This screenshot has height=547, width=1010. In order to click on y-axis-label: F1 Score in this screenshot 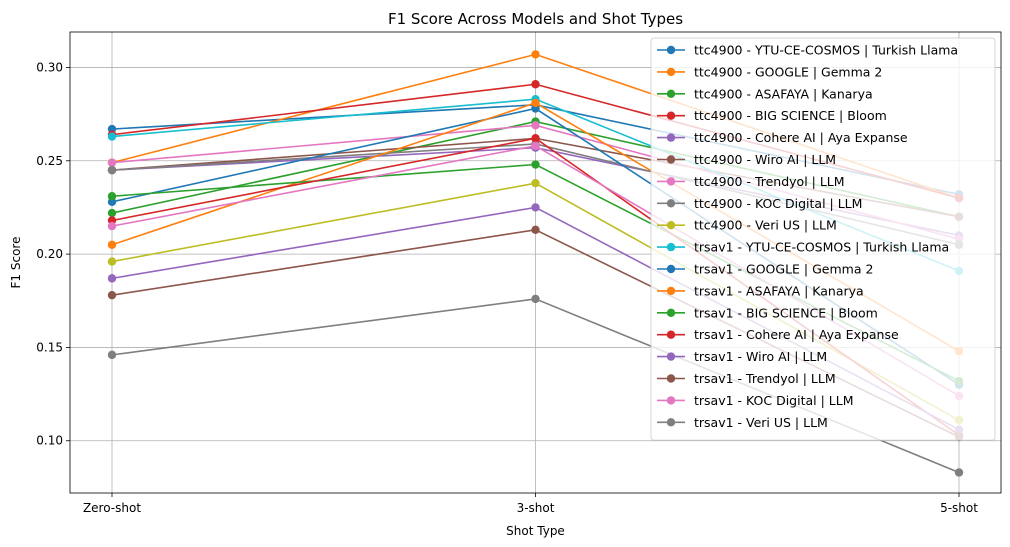, I will do `click(16, 263)`.